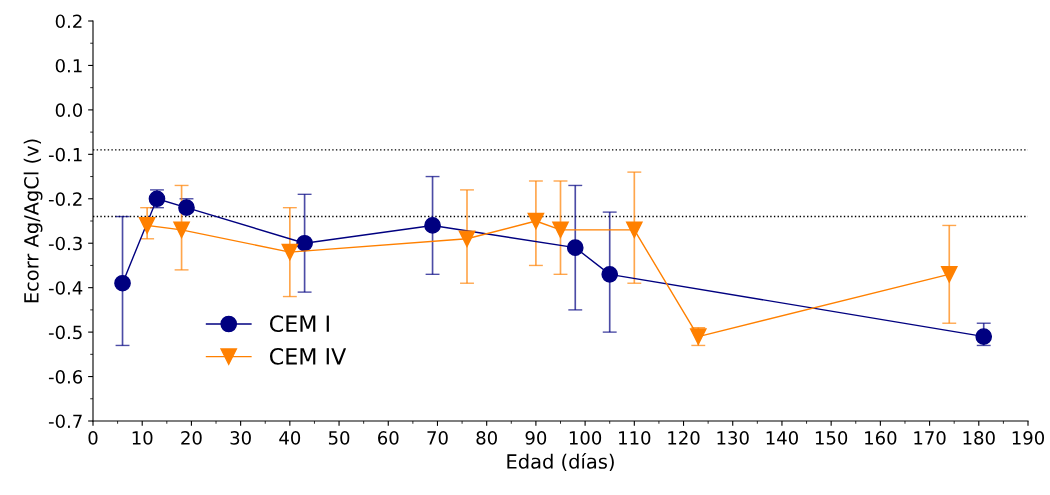  What do you see at coordinates (536, 438) in the screenshot?
I see `x-tick-label: 90` at bounding box center [536, 438].